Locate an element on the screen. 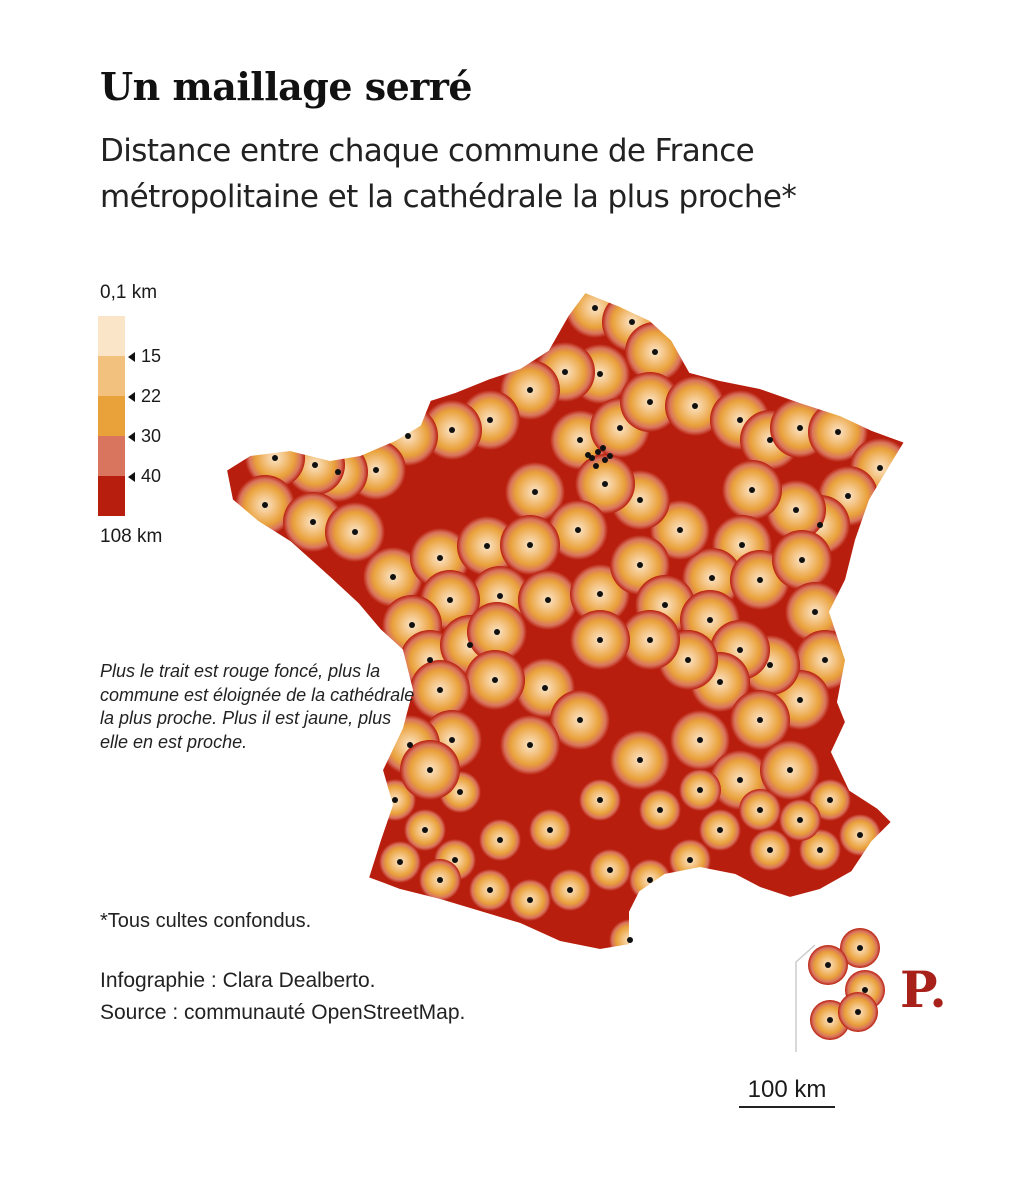 Image resolution: width=1014 pixels, height=1200 pixels. scale-line is located at coordinates (787, 1107).